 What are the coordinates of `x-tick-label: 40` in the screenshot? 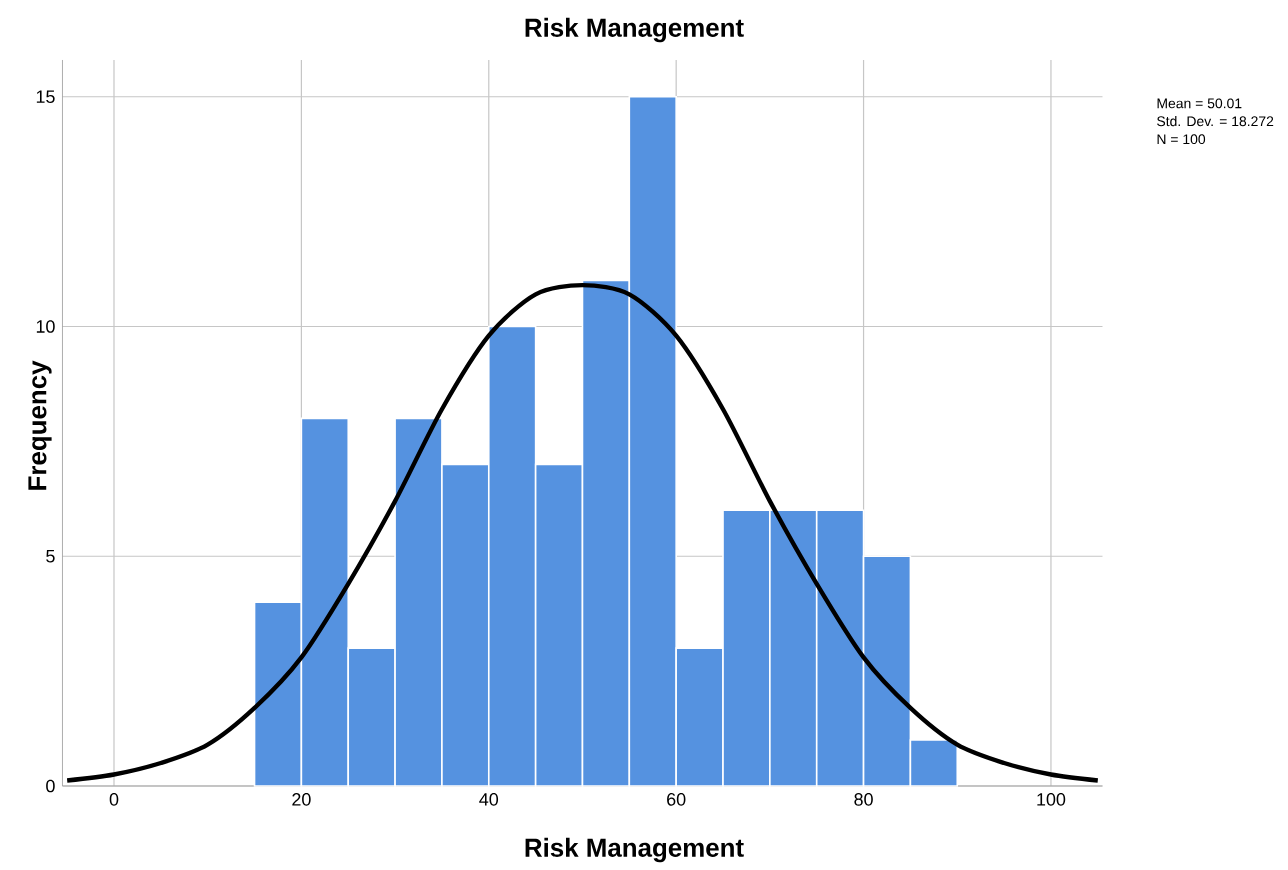 It's located at (489, 799).